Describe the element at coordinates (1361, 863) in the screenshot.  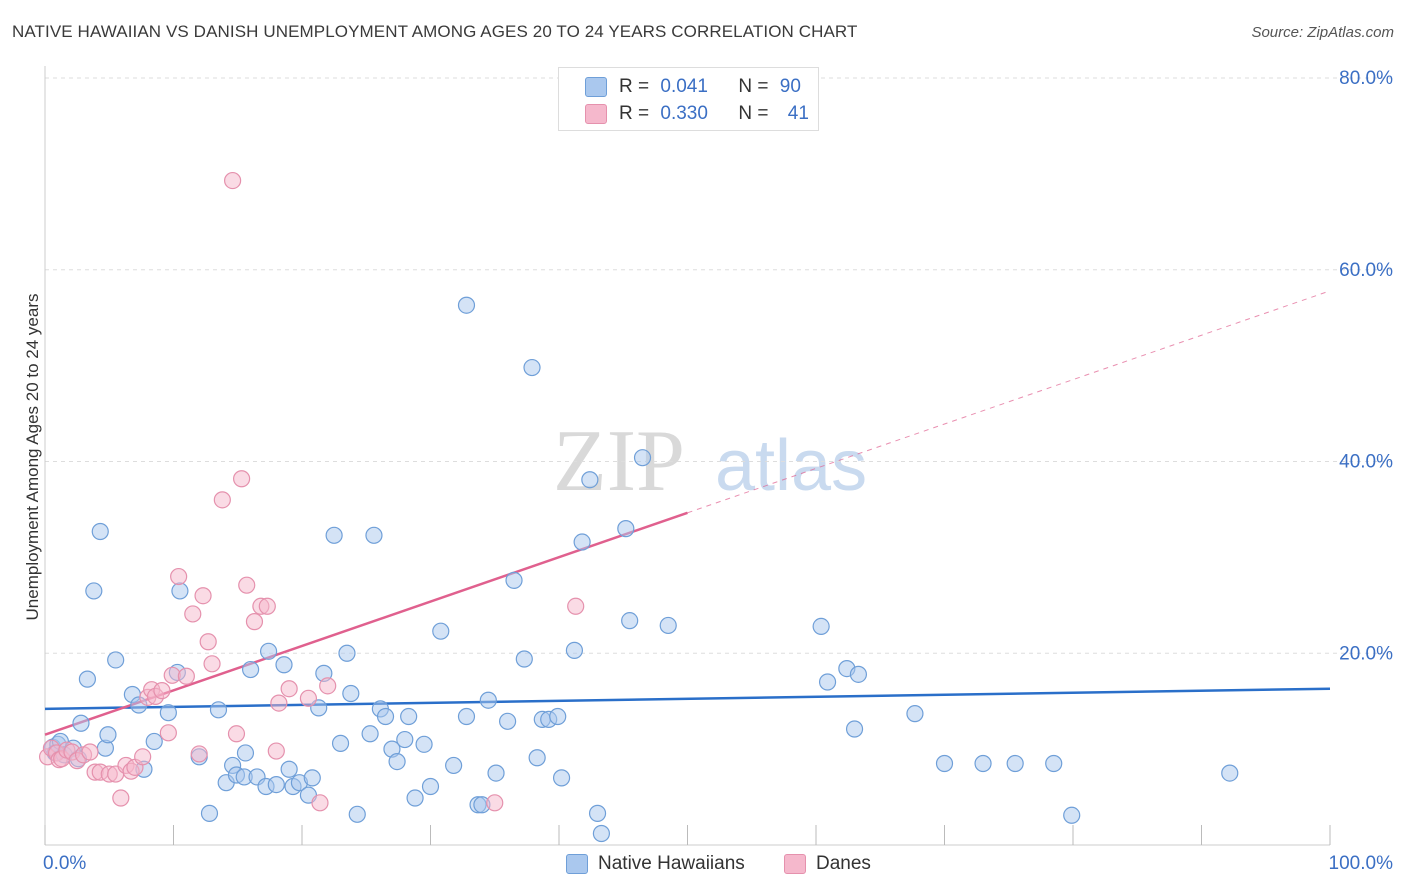
I see `x-tick-label: 100.0%` at that location.